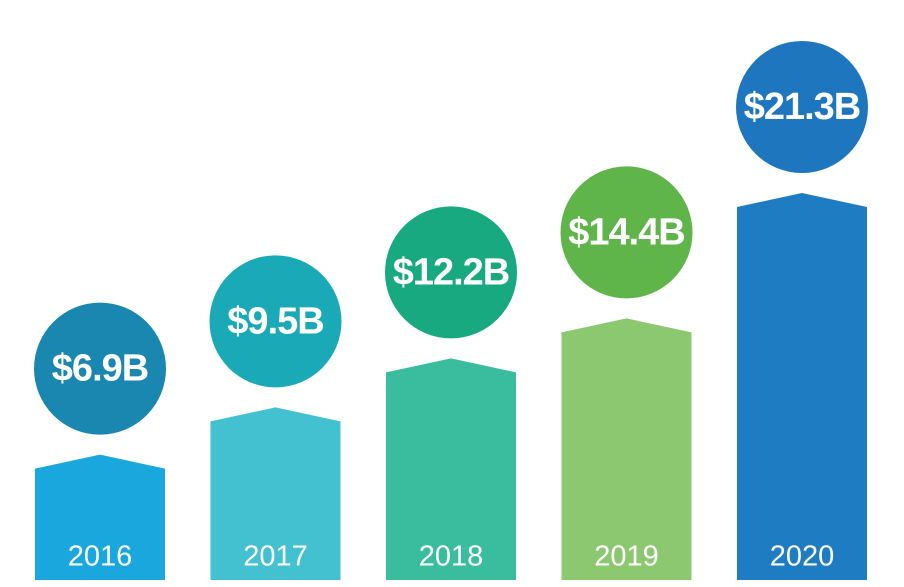  What do you see at coordinates (275, 557) in the screenshot?
I see `x-tick-label: 2017` at bounding box center [275, 557].